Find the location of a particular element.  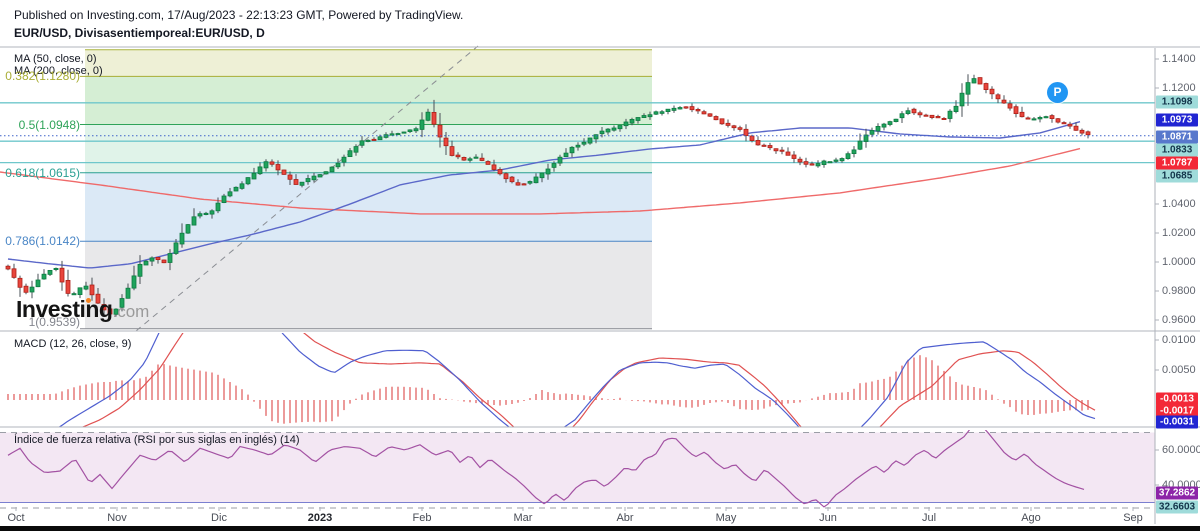

investing-watermark: Investing.com is located at coordinates (82, 309).